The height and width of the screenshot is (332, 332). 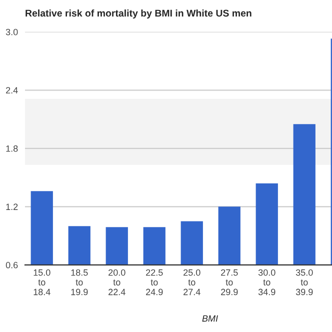 I want to click on x-tick-label: 20.0 to 22.4, so click(x=117, y=282).